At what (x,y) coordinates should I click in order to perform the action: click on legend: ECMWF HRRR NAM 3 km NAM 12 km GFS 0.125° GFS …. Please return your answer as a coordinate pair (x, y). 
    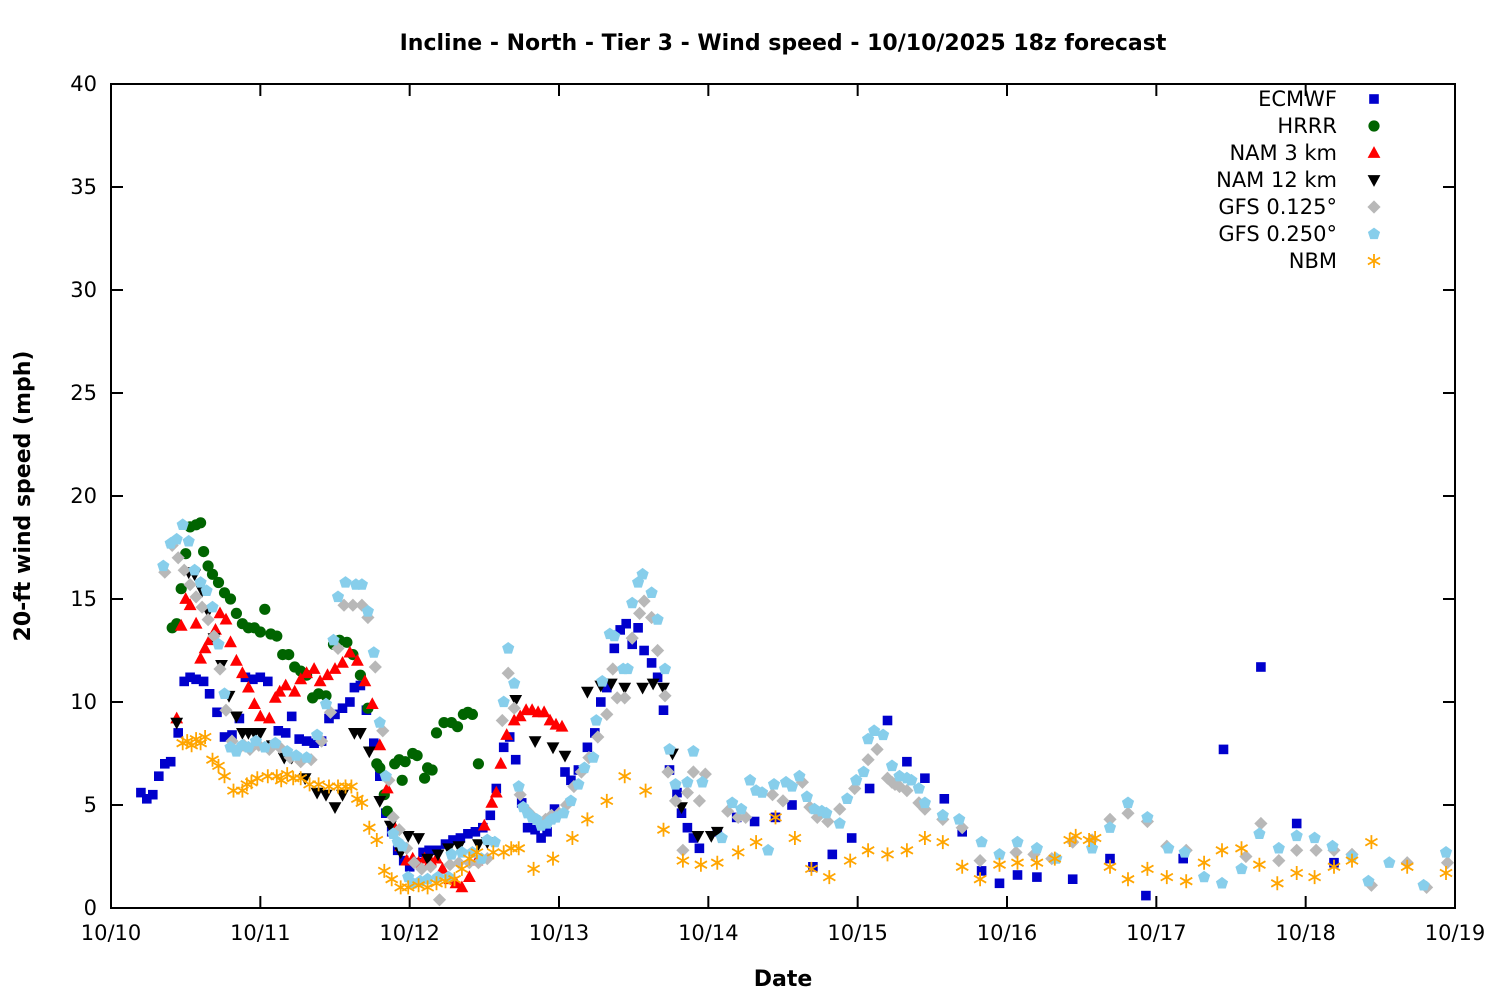
    Looking at the image, I should click on (1298, 180).